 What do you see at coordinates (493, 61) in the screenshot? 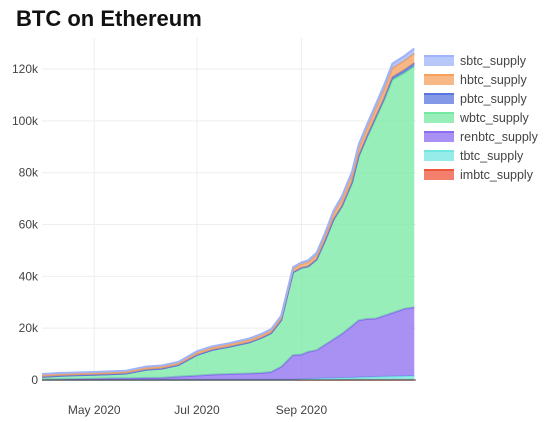
I see `legend-label: sbtc_supply` at bounding box center [493, 61].